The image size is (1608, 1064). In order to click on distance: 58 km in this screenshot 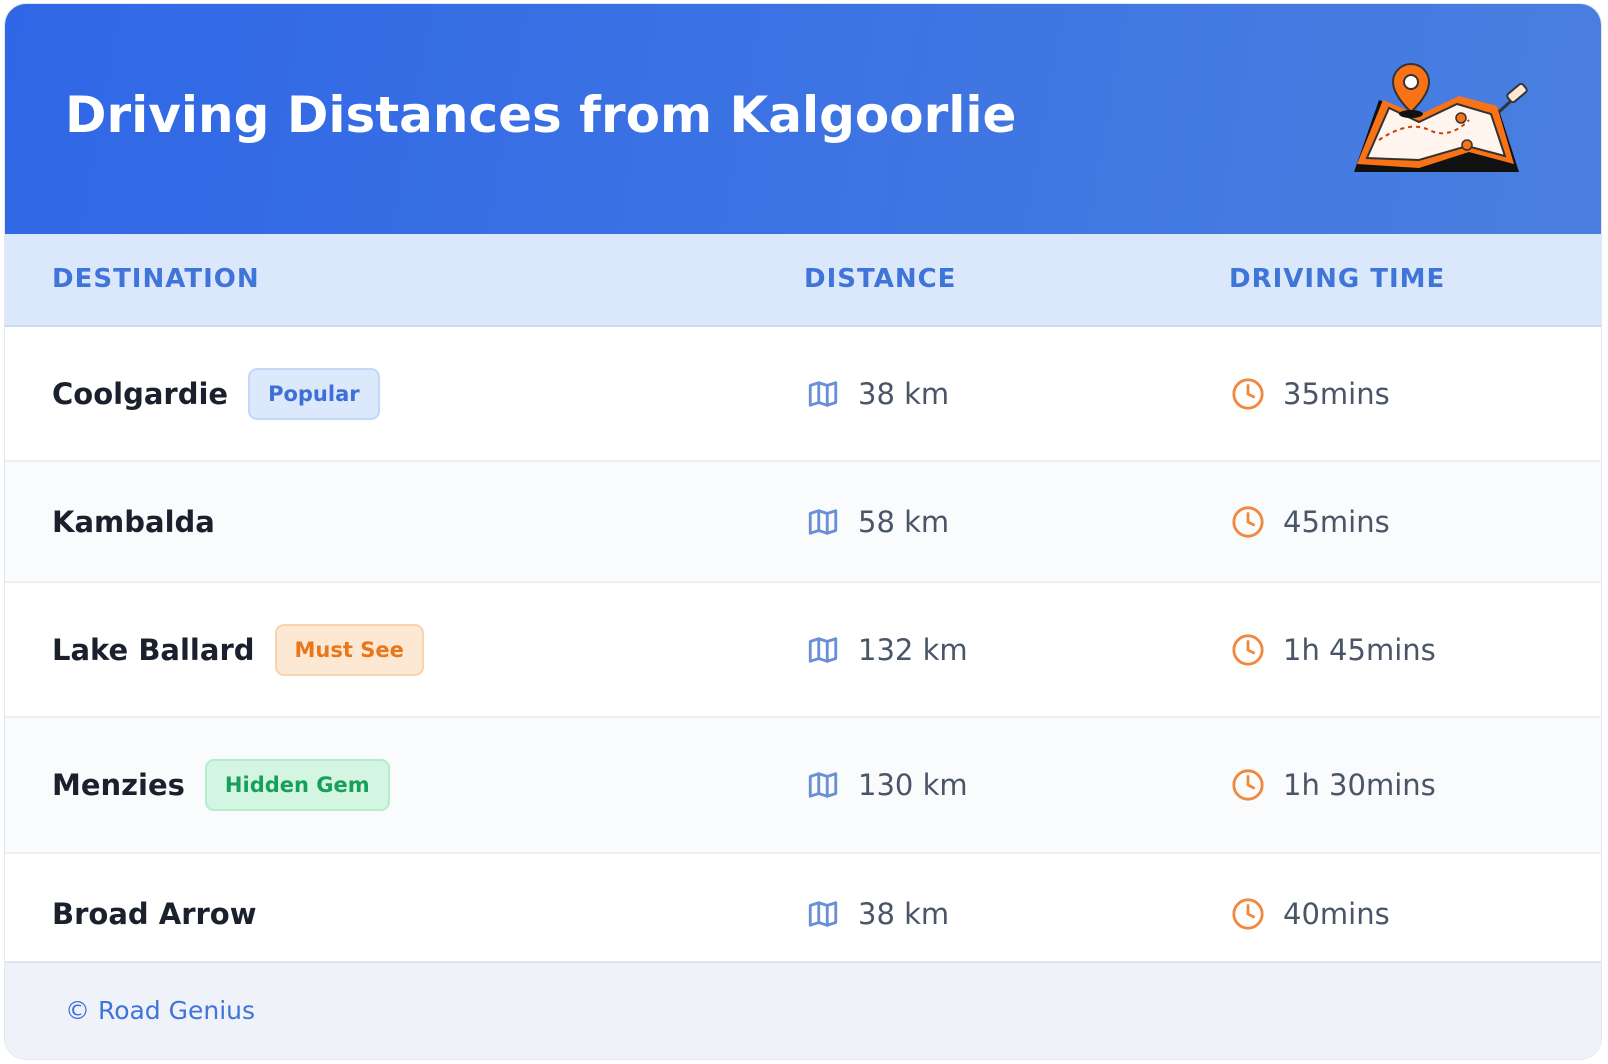, I will do `click(904, 521)`.